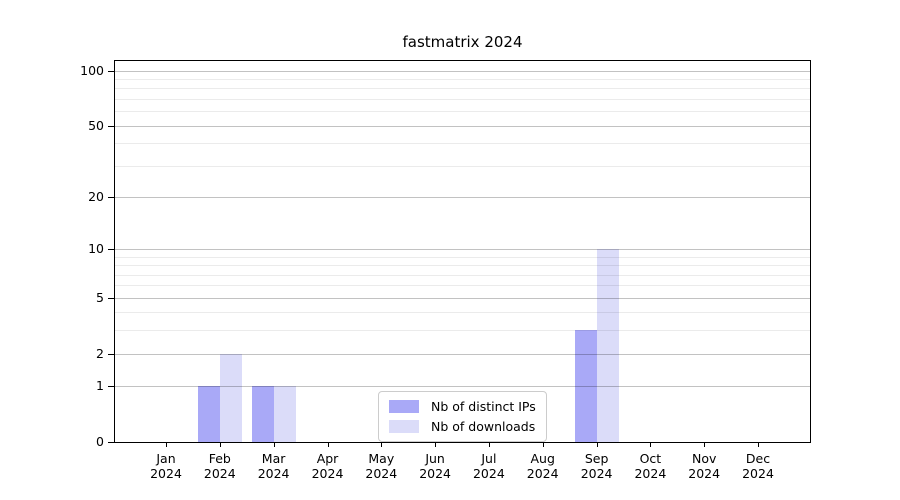 The height and width of the screenshot is (500, 900). Describe the element at coordinates (92, 70) in the screenshot. I see `y-tick-label: 100` at that location.